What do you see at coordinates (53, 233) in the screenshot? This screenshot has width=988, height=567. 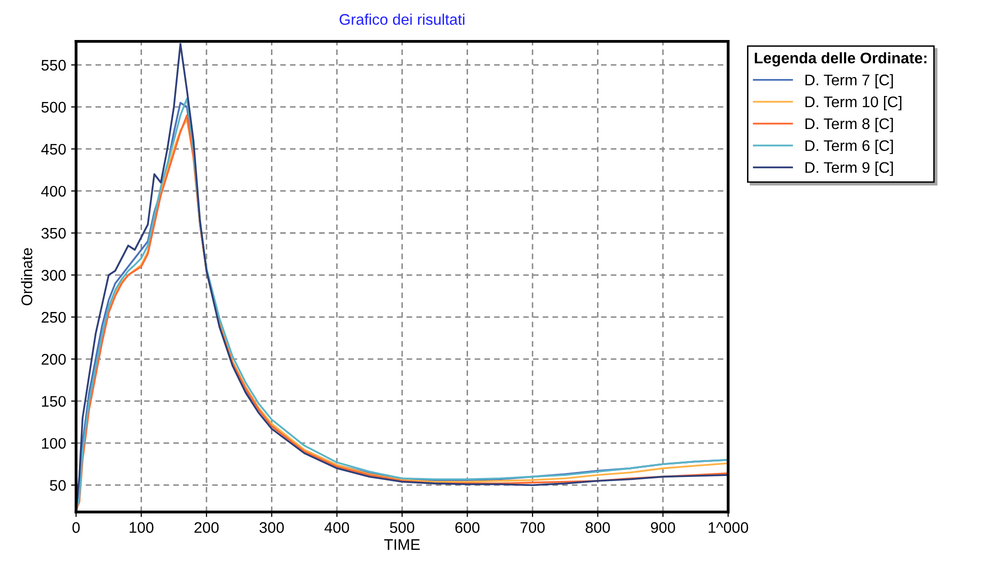 I see `y-tick-label: 350` at bounding box center [53, 233].